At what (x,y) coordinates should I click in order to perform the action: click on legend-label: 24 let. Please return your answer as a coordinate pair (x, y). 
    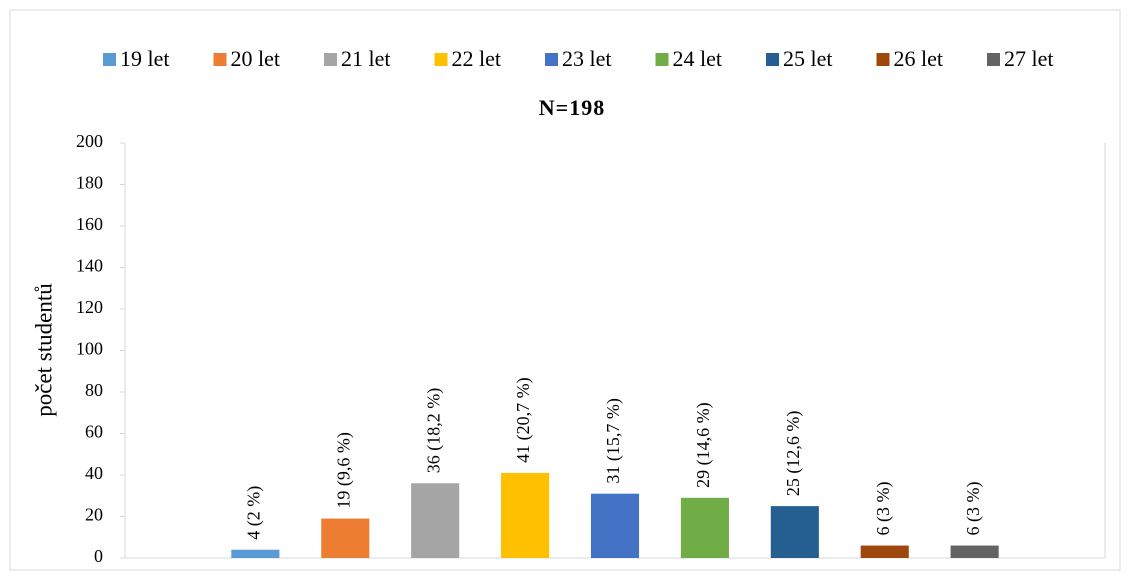
    Looking at the image, I should click on (698, 58).